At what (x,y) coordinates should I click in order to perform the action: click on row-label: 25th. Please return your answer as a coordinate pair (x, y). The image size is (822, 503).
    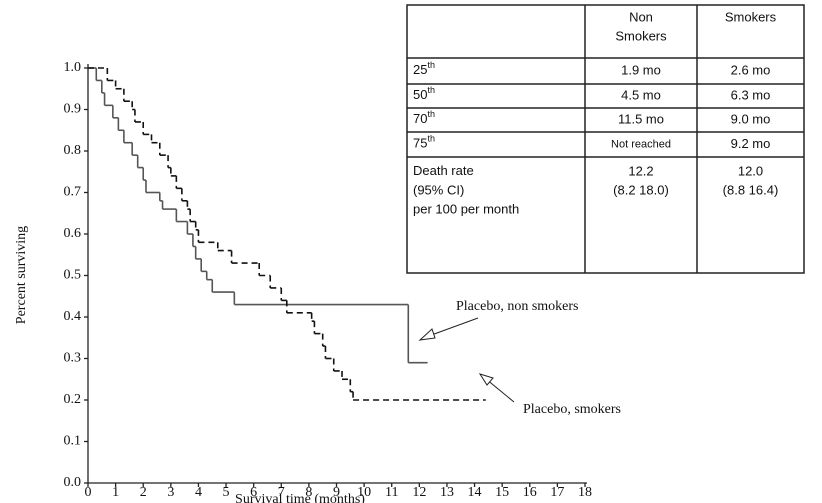
    Looking at the image, I should click on (424, 68).